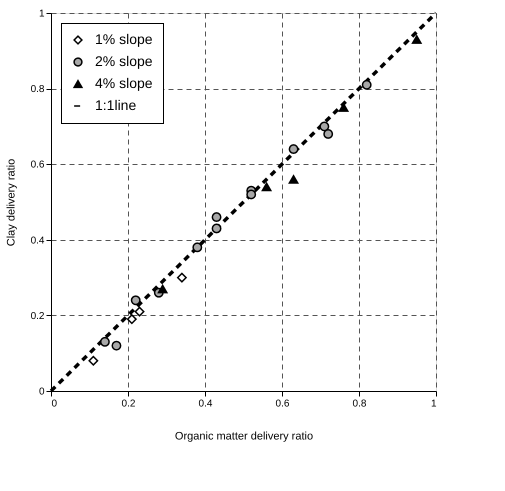  Describe the element at coordinates (205, 404) in the screenshot. I see `x-tick-label: 0.4` at that location.